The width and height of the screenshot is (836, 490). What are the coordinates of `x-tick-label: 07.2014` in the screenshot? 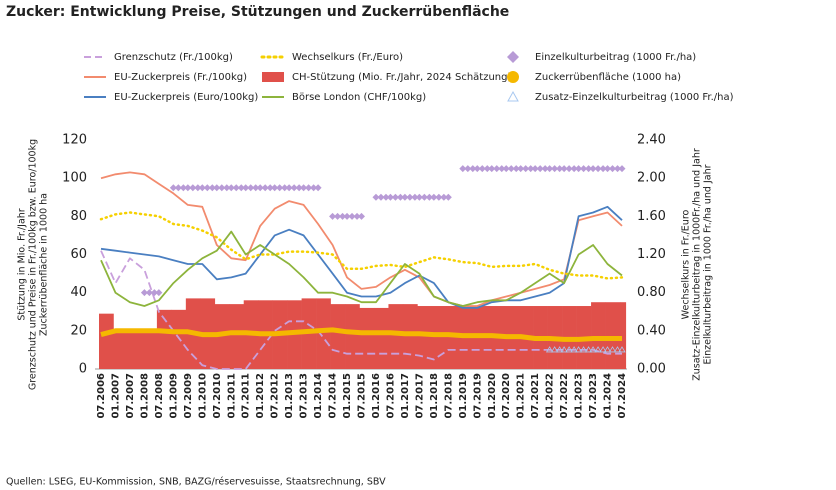 It's located at (333, 396).